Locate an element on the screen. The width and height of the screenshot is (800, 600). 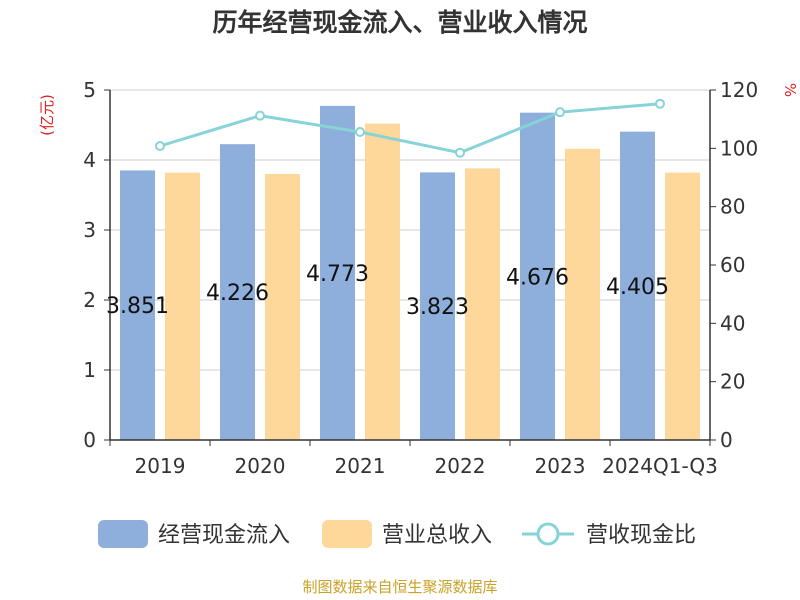
x-tick-label: 2019 is located at coordinates (160, 466).